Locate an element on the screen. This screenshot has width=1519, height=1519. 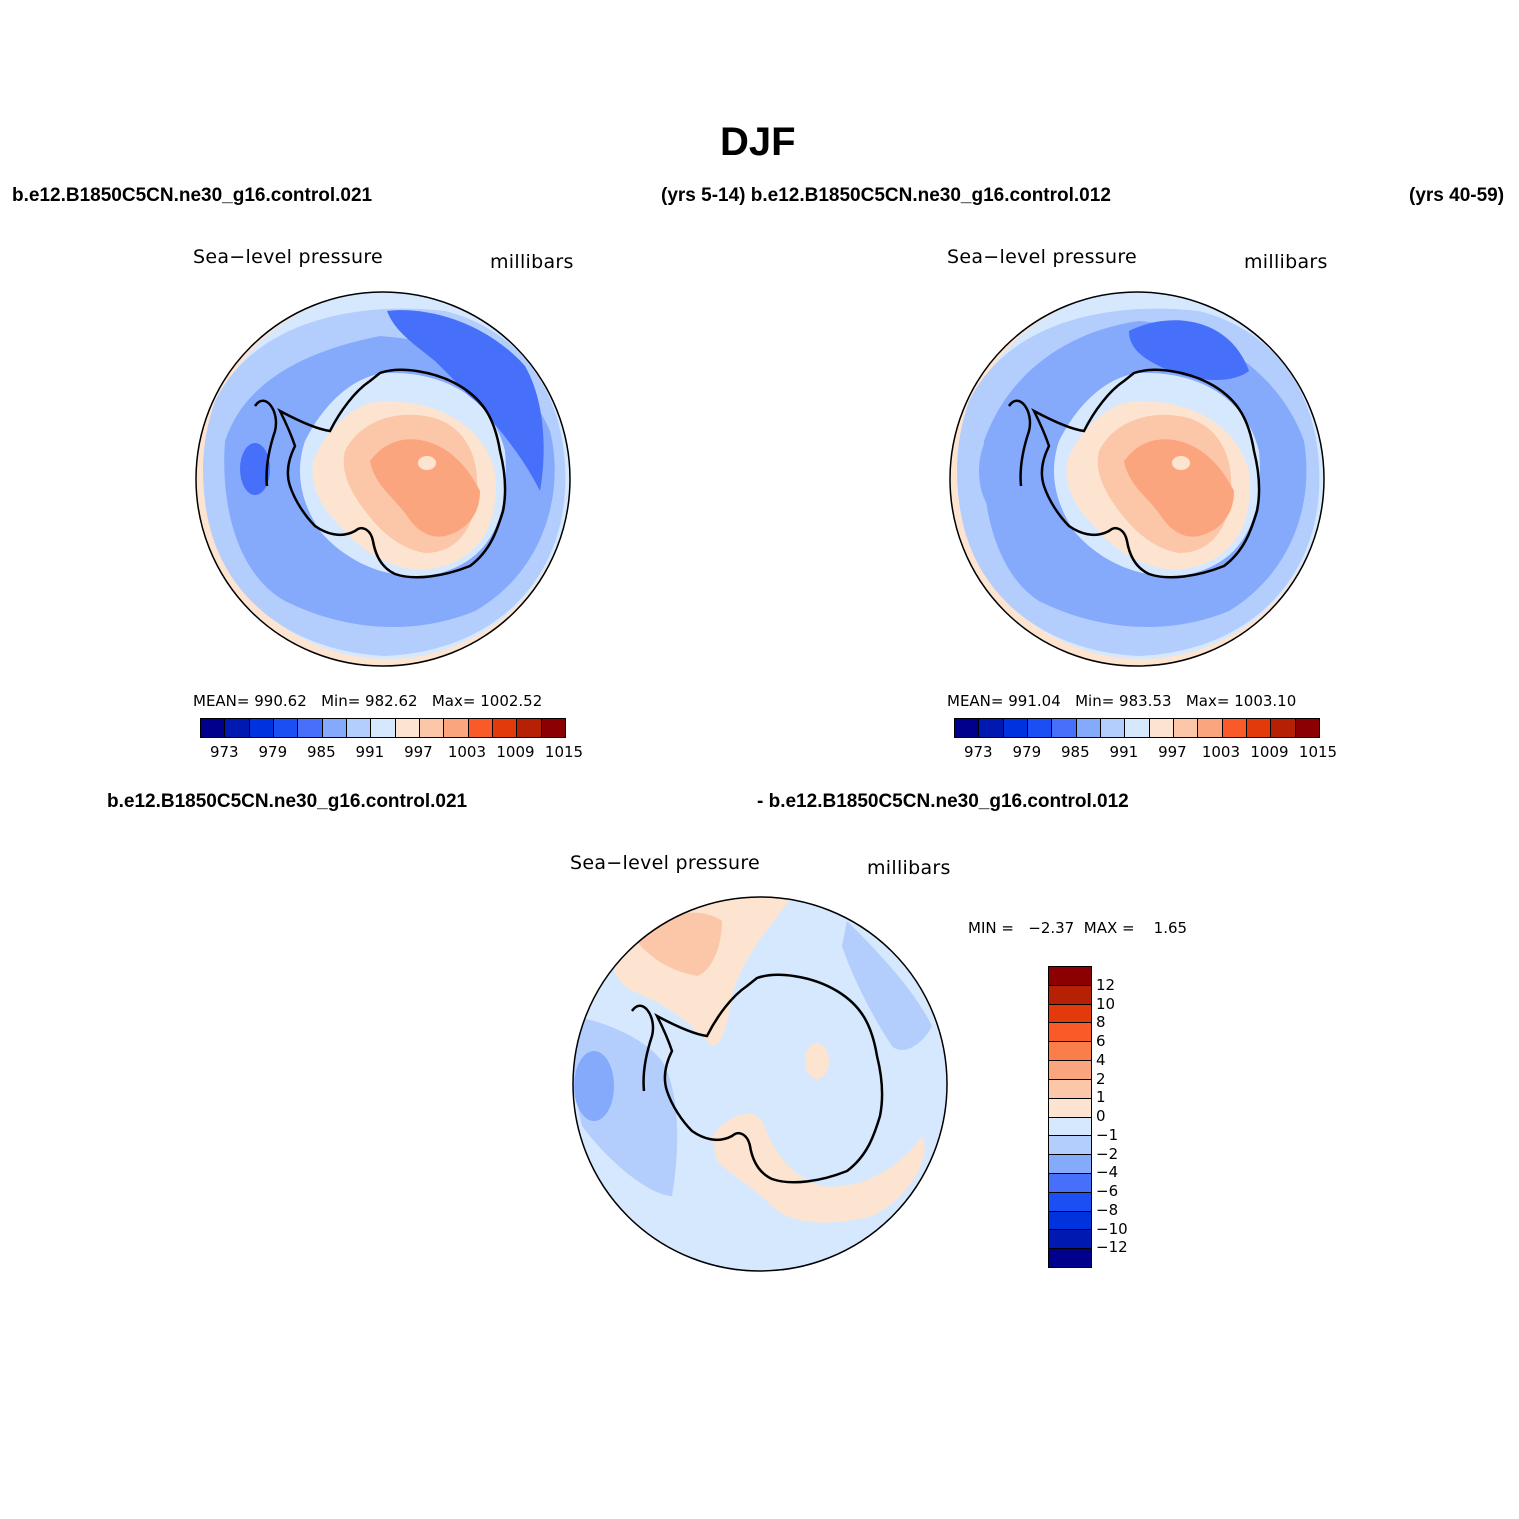
colorbar-tick-label: 6 is located at coordinates (1101, 1041).